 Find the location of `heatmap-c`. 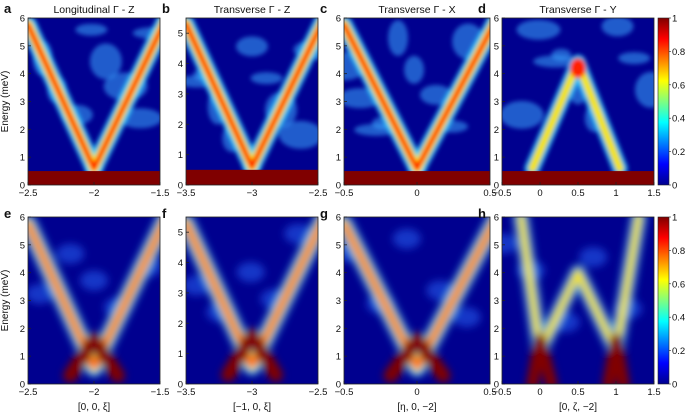

heatmap-c is located at coordinates (417, 101).